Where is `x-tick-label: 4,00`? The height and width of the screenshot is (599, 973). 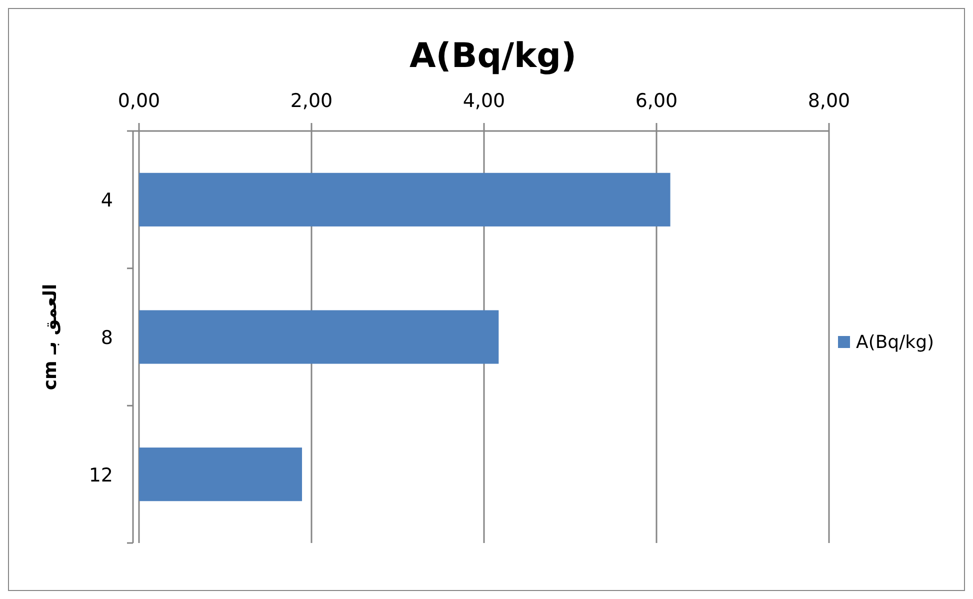
x-tick-label: 4,00 is located at coordinates (484, 101).